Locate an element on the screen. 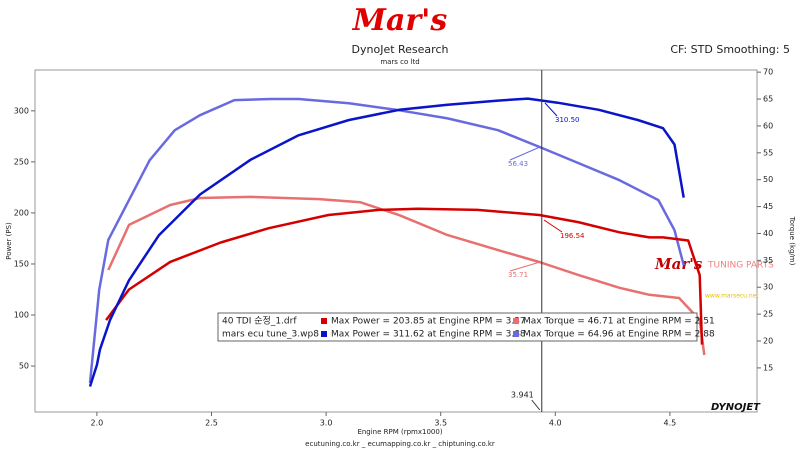  brand-logo: DYNOJET is located at coordinates (736, 407).